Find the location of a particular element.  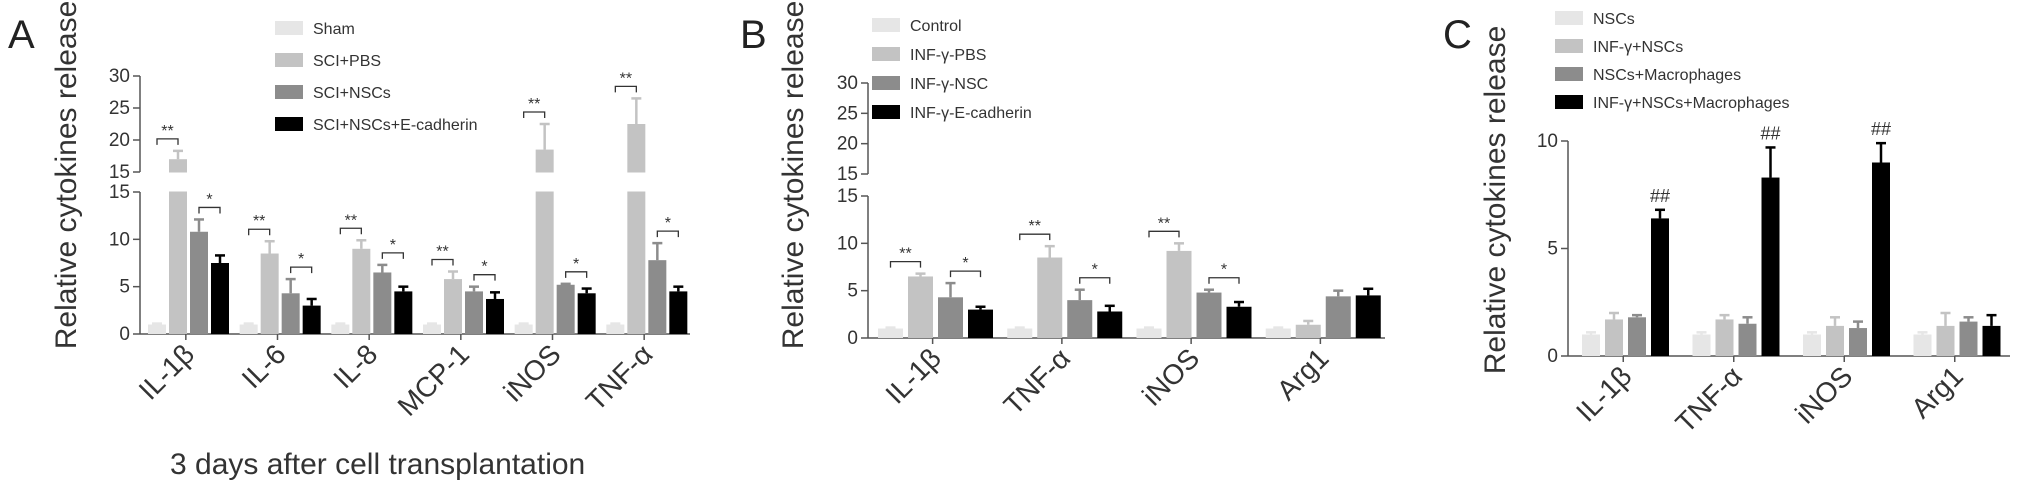

legend-label: Control is located at coordinates (936, 26).